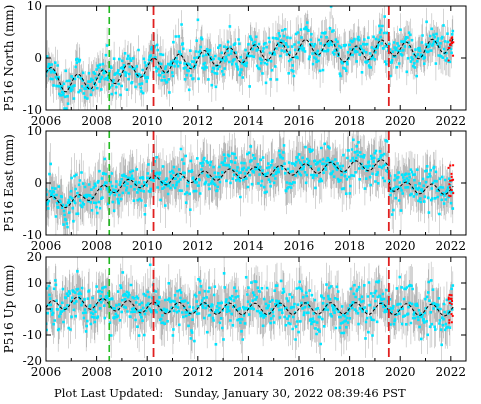 The width and height of the screenshot is (481, 404). I want to click on y-axis-label: P516 East (mm), so click(9, 183).